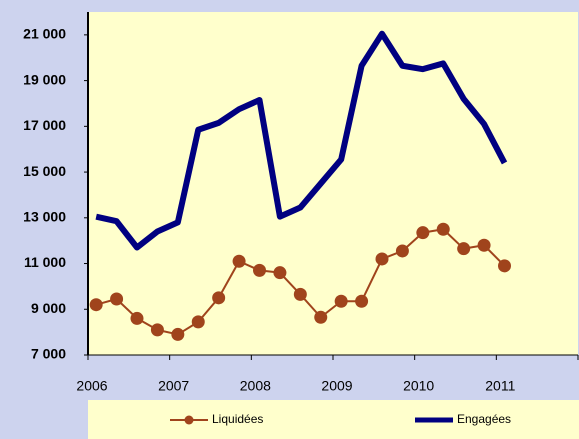 The height and width of the screenshot is (439, 579). What do you see at coordinates (255, 386) in the screenshot?
I see `x-tick-label: 2008` at bounding box center [255, 386].